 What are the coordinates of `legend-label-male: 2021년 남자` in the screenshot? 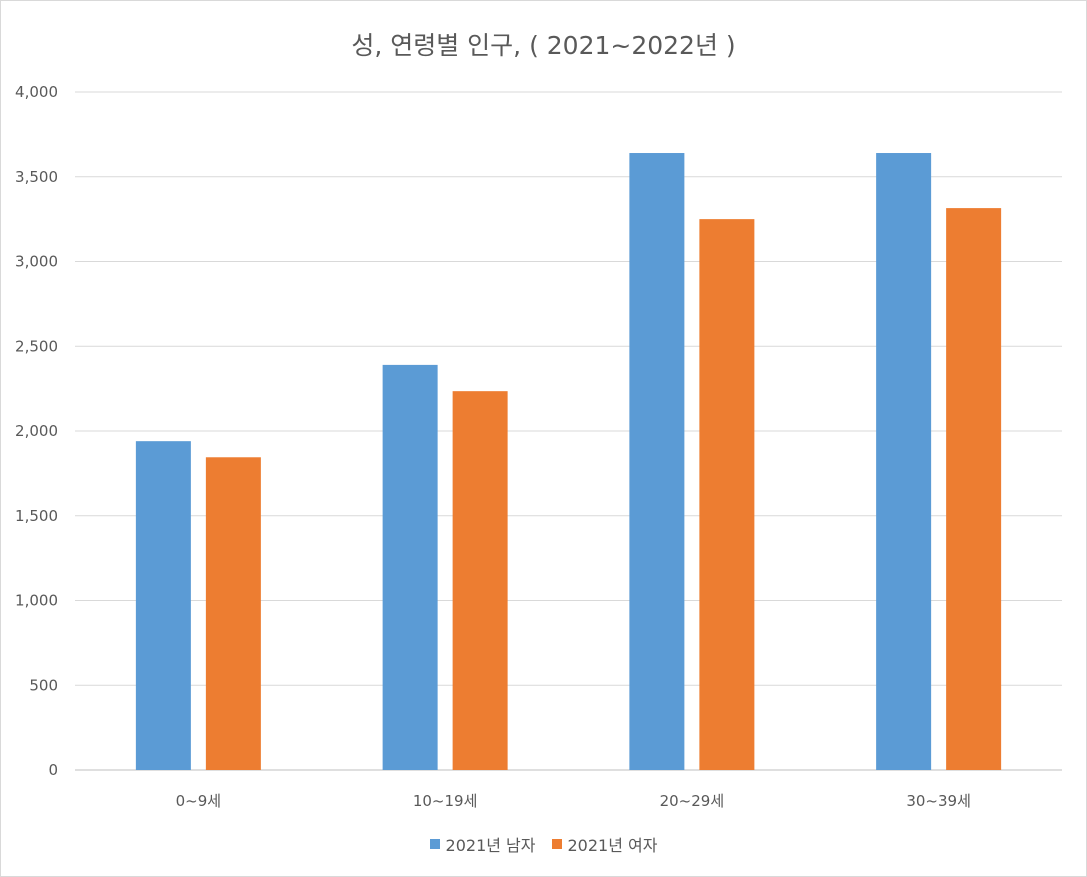 It's located at (490, 845).